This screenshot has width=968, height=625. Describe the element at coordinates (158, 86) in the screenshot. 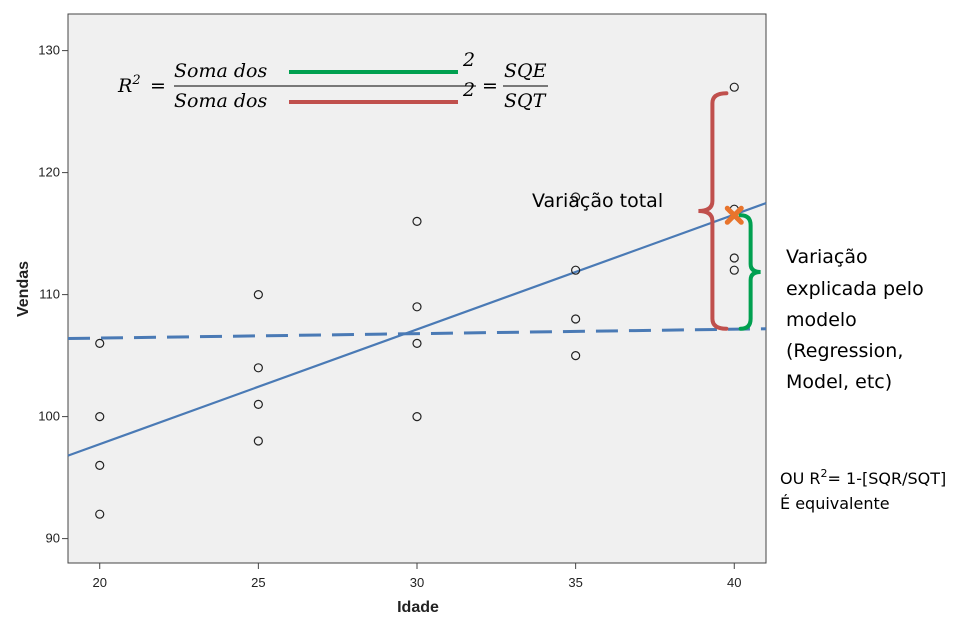

I see `formula-eq1: =` at that location.